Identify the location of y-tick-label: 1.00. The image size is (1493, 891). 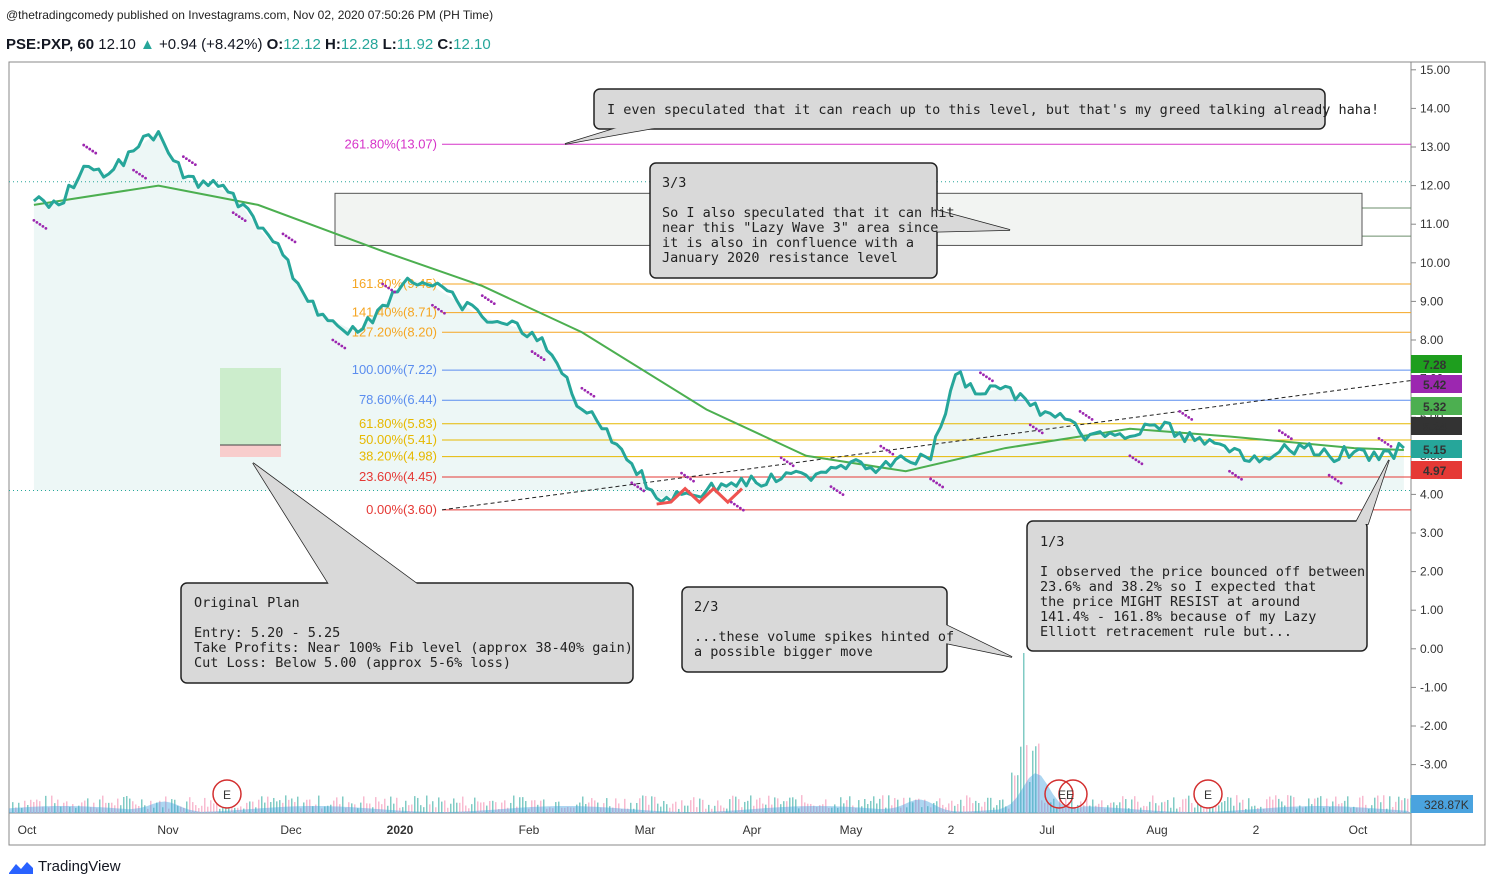
(1432, 610).